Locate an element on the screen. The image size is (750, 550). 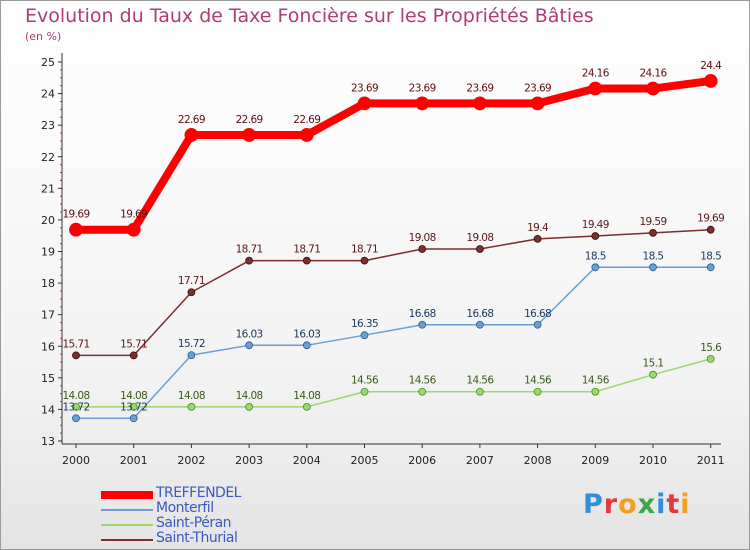
y-tick-label: 18 is located at coordinates (48, 283).